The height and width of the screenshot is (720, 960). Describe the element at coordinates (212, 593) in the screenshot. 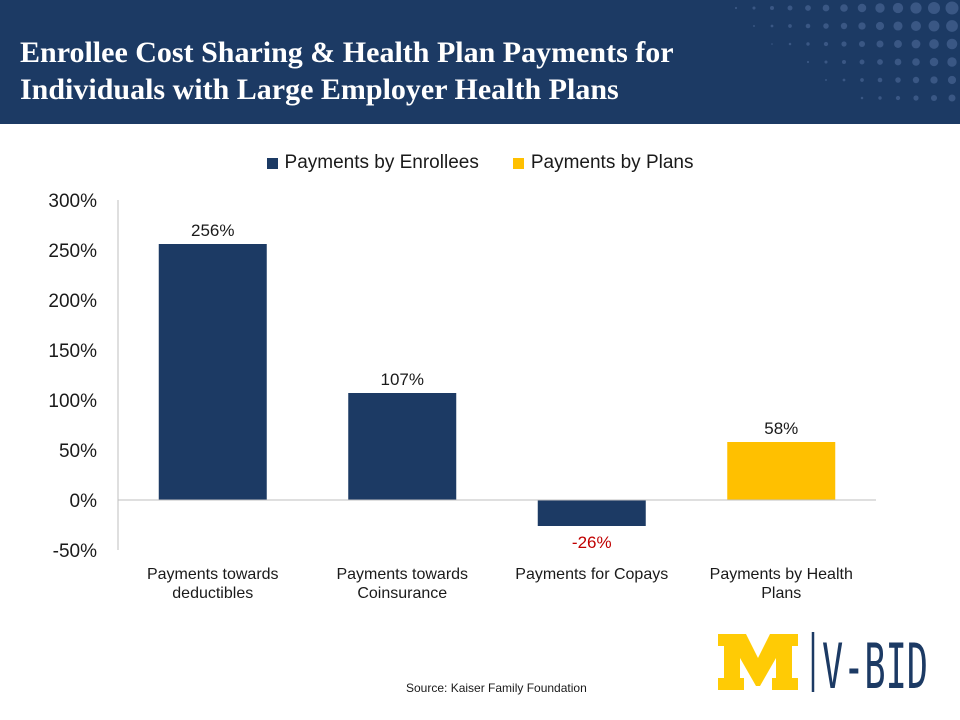

I see `x-category-label-line: deductibles` at that location.